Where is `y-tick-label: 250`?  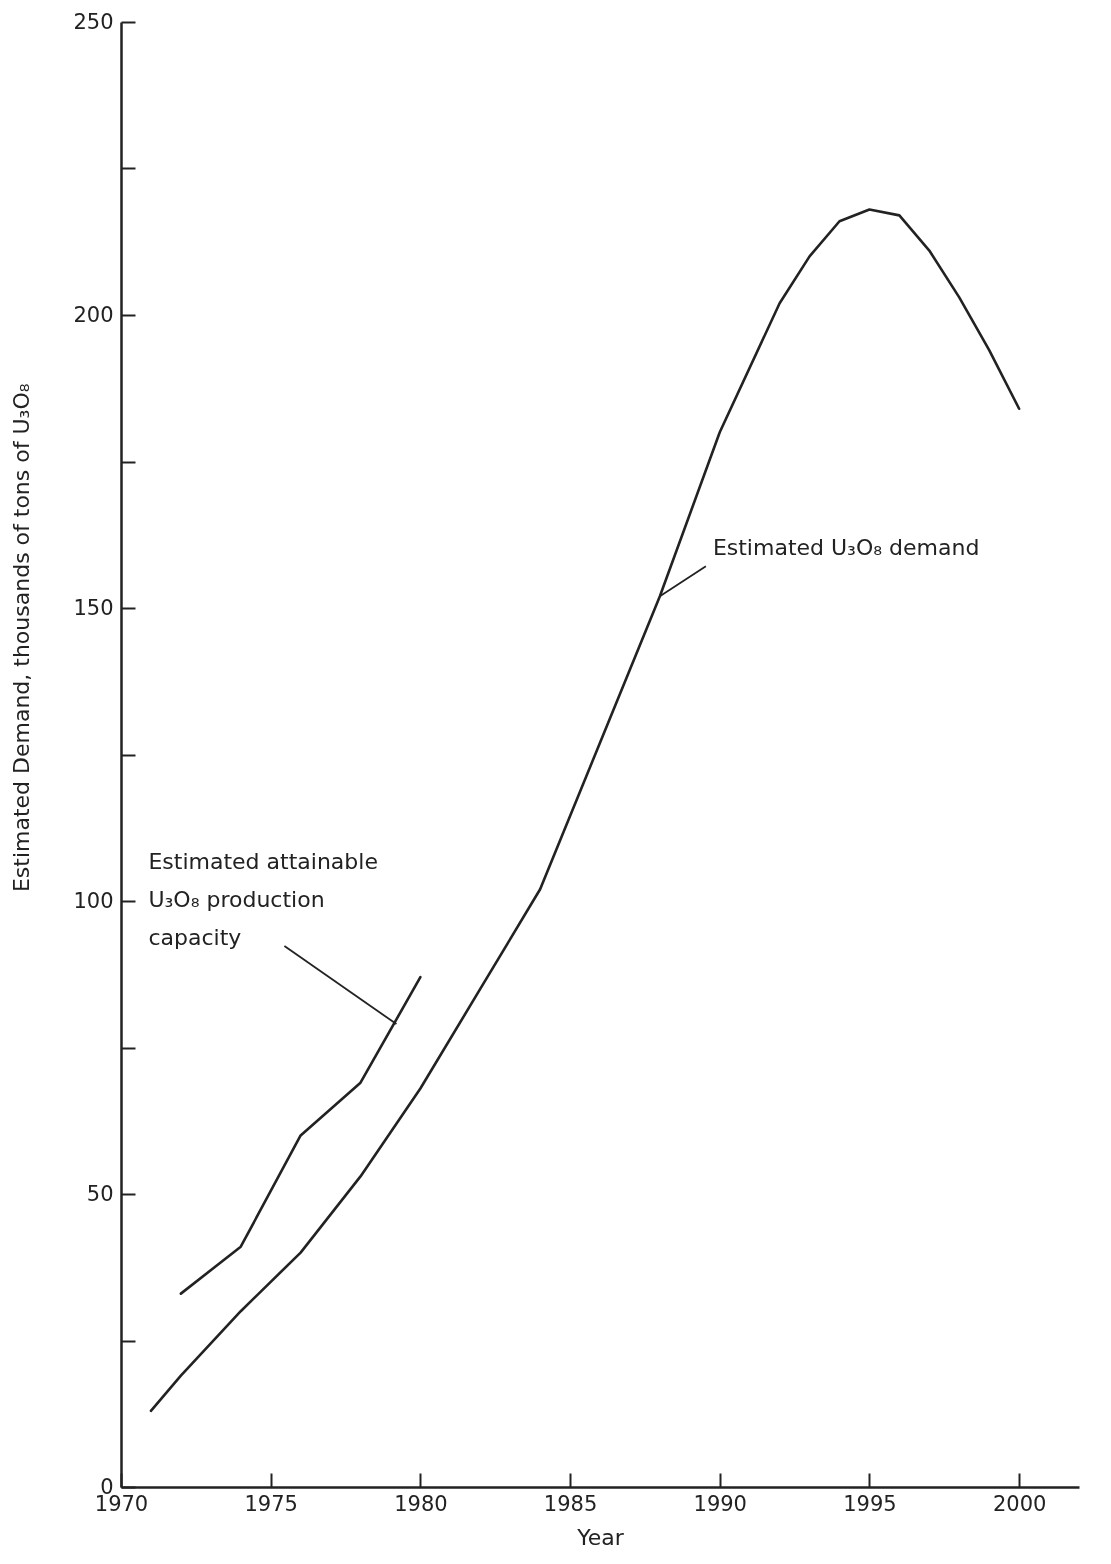
y-tick-label: 250 is located at coordinates (93, 21).